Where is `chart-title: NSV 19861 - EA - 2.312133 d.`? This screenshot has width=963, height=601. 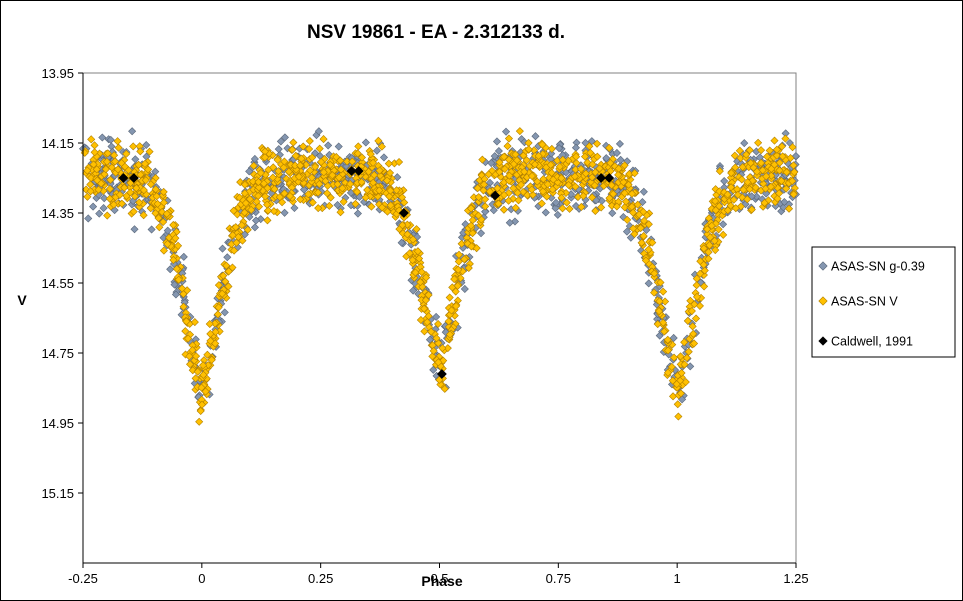 chart-title: NSV 19861 - EA - 2.312133 d. is located at coordinates (436, 32).